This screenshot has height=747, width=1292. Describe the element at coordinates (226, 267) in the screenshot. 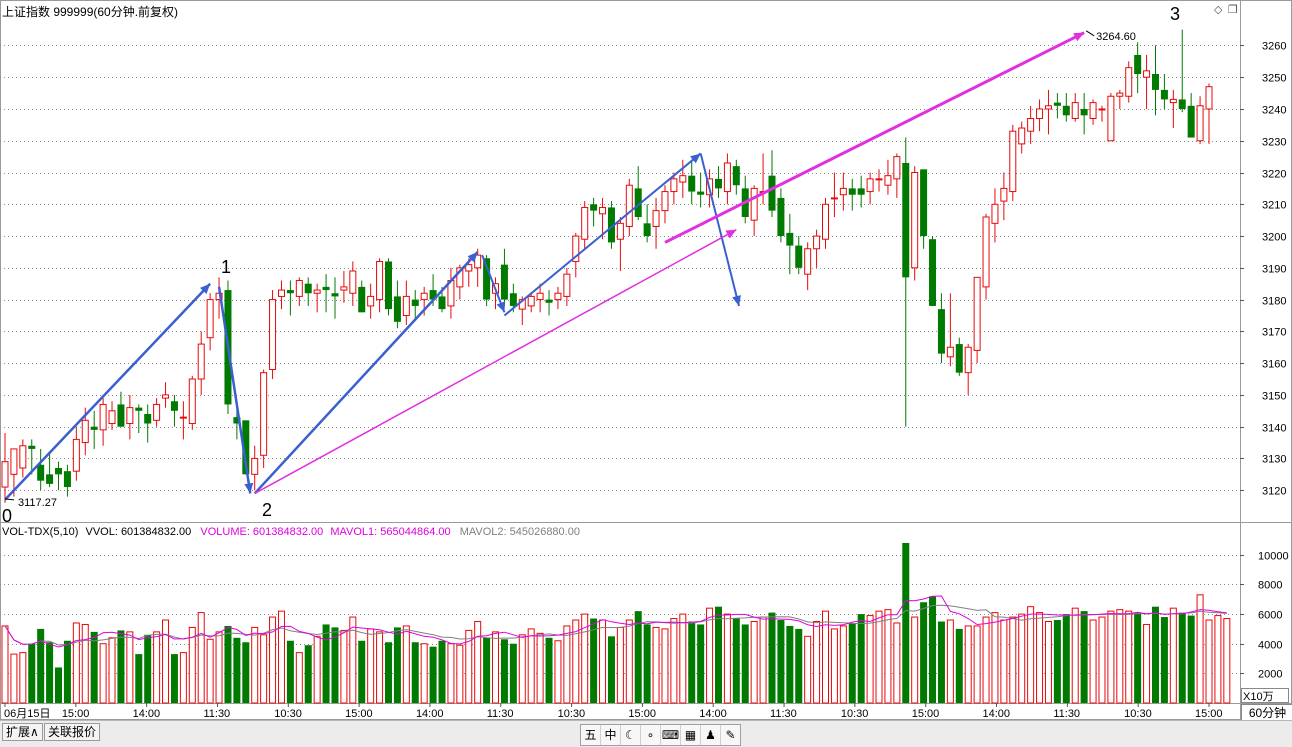

I see `wave-label-1: 1` at that location.